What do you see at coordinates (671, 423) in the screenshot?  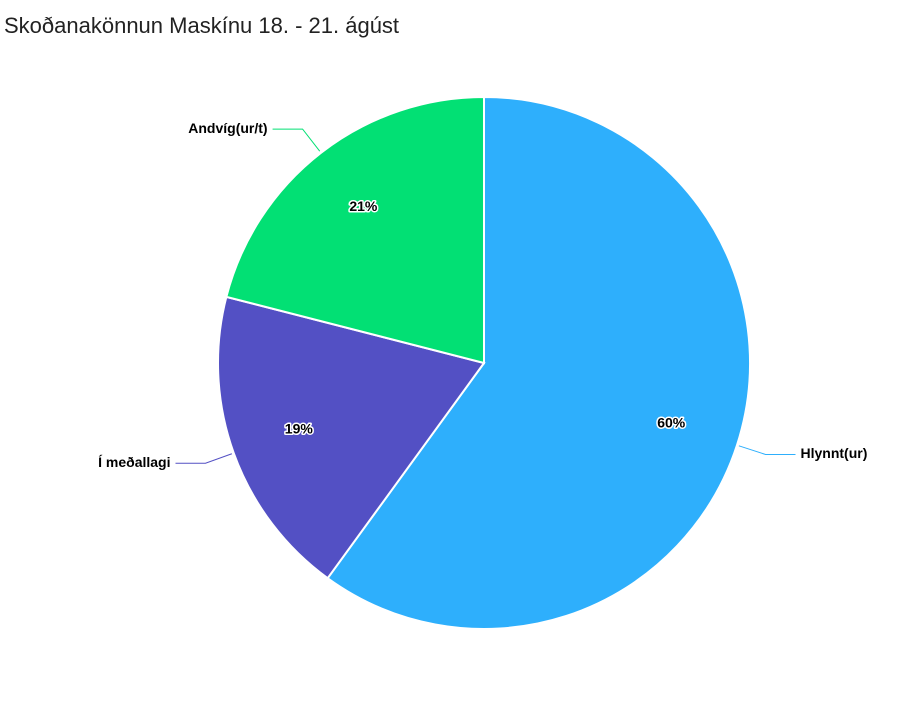 I see `data-label: 60%` at bounding box center [671, 423].